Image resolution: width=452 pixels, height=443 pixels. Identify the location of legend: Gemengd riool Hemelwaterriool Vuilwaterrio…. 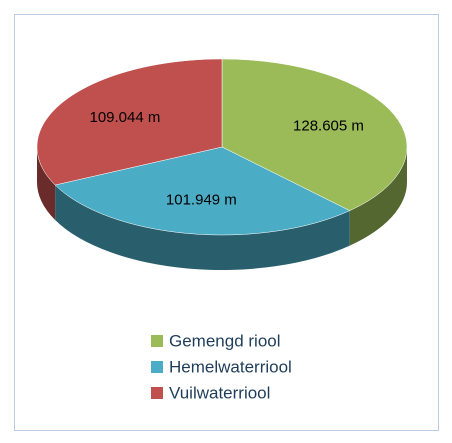
(221, 366).